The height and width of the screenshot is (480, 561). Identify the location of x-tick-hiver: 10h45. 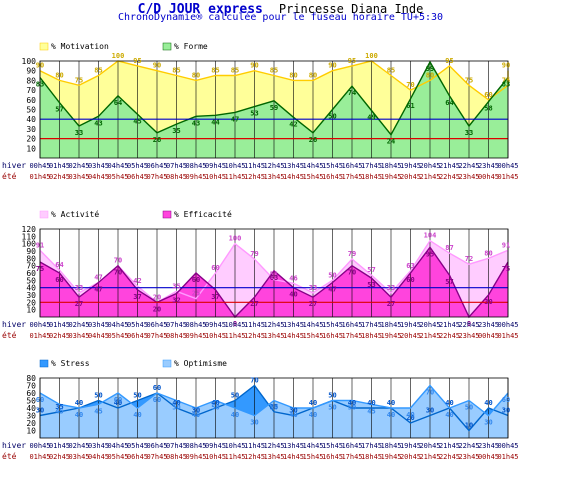
(234, 166).